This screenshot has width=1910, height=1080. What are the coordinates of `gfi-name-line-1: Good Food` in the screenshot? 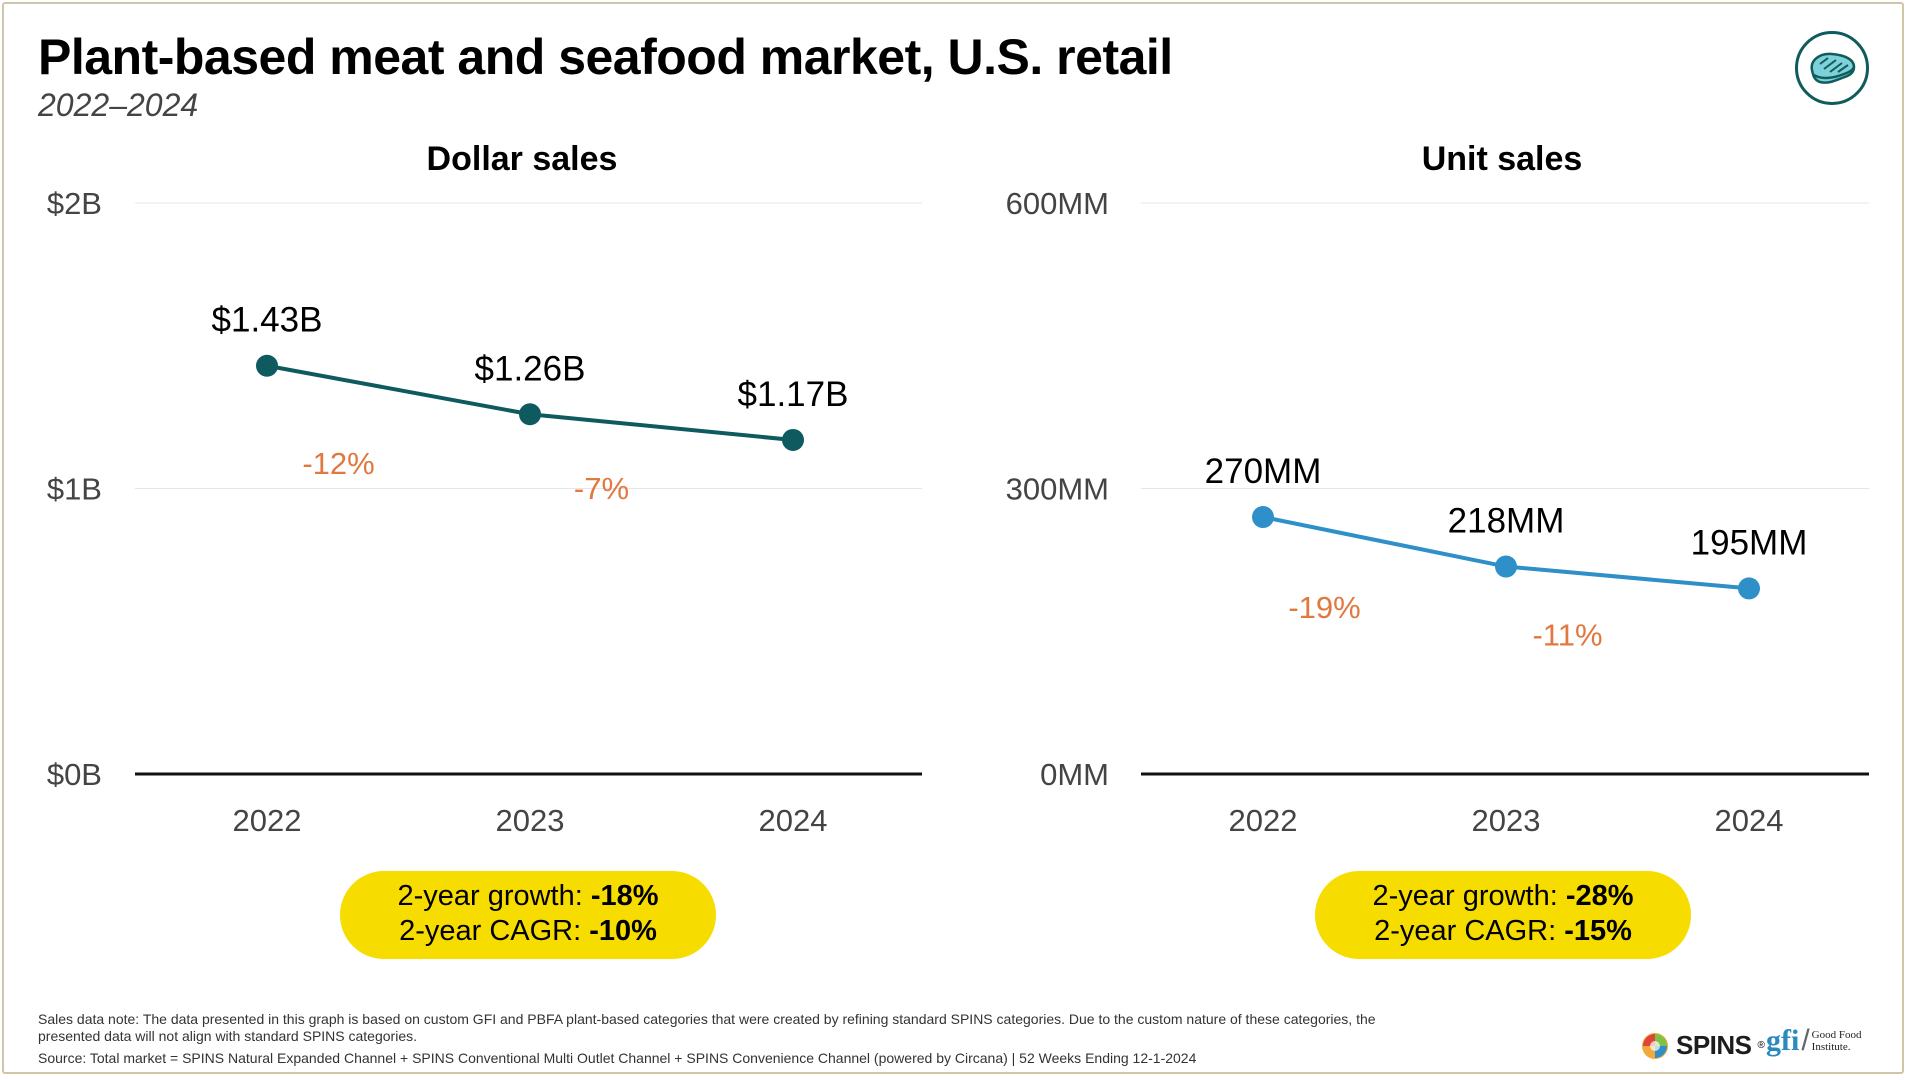 It's located at (1836, 1035).